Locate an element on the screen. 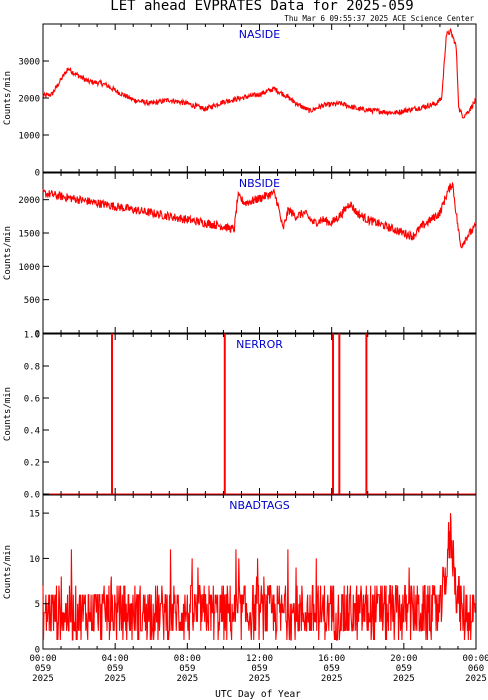 Image resolution: width=488 pixels, height=700 pixels. y-tick-label: 1.0 is located at coordinates (32, 336).